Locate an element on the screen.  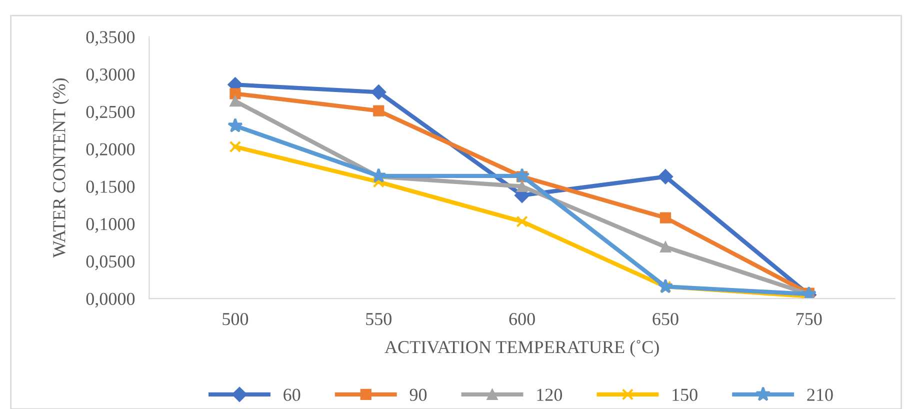
legend-label: 60 is located at coordinates (292, 394).